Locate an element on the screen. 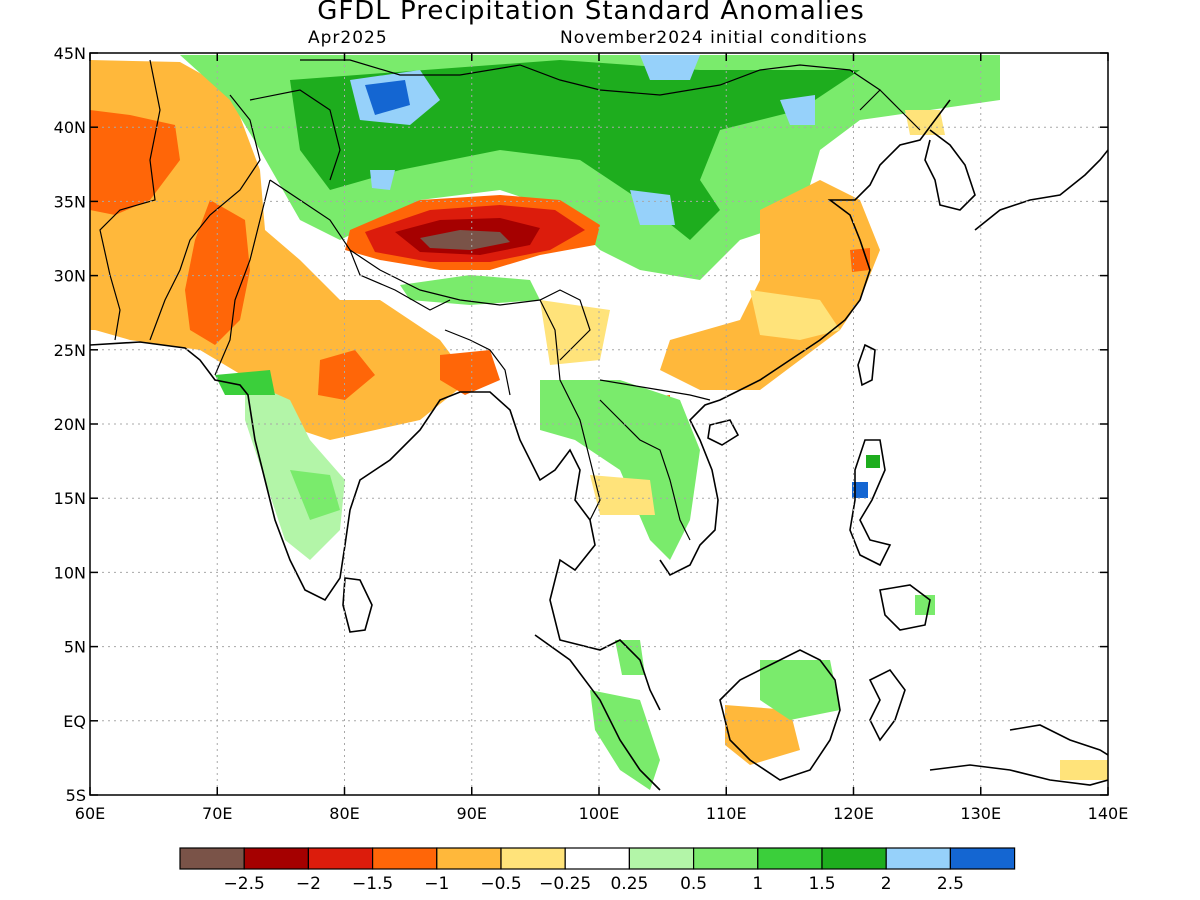 The image size is (1200, 900). anomaly-tibet-max is located at coordinates (465, 240).